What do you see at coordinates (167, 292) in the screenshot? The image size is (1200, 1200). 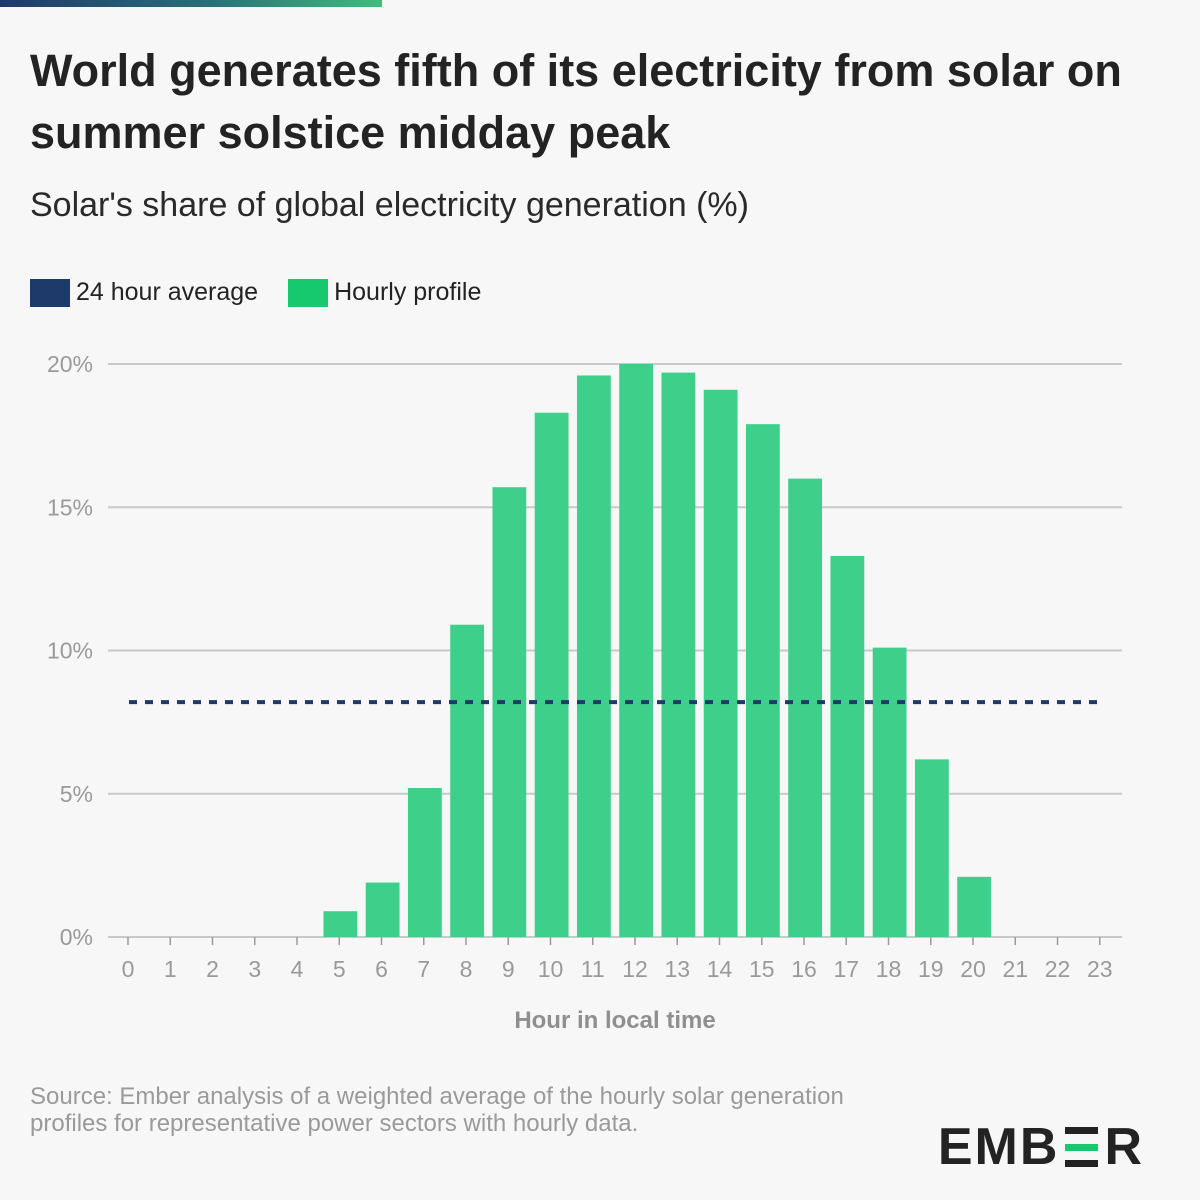 I see `legend-label-average: 24 hour average` at bounding box center [167, 292].